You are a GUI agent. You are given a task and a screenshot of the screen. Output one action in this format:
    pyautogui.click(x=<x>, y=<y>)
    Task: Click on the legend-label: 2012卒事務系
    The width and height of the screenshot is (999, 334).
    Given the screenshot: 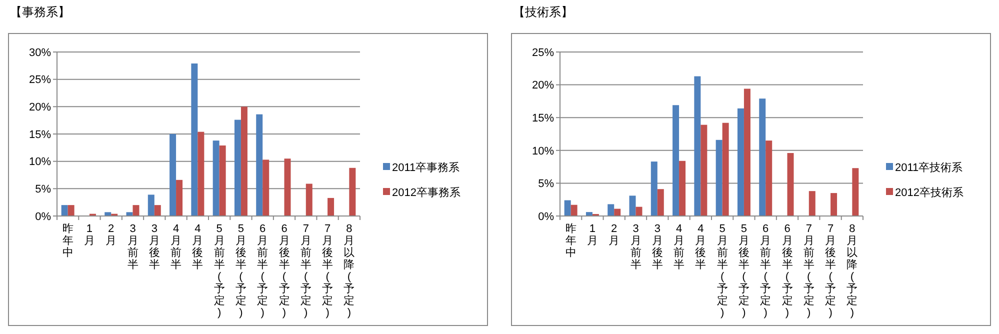 What is the action you would take?
    pyautogui.click(x=426, y=192)
    